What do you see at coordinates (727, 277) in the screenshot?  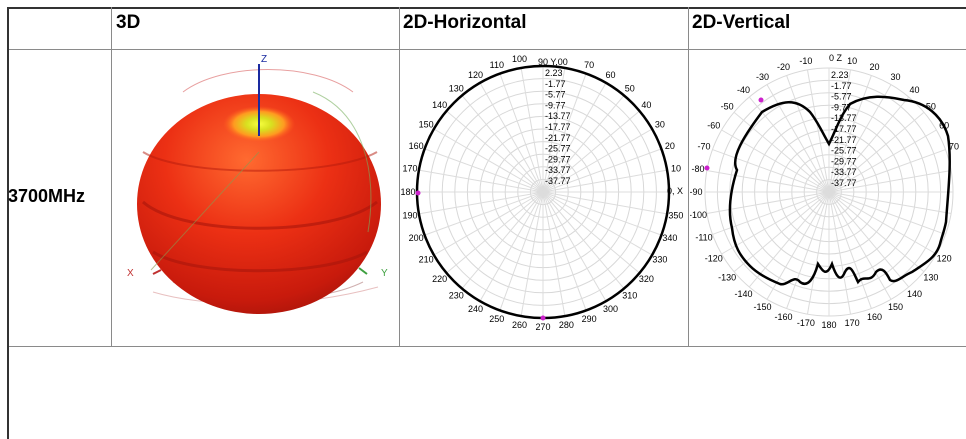 I see `angle-label: -130` at bounding box center [727, 277].